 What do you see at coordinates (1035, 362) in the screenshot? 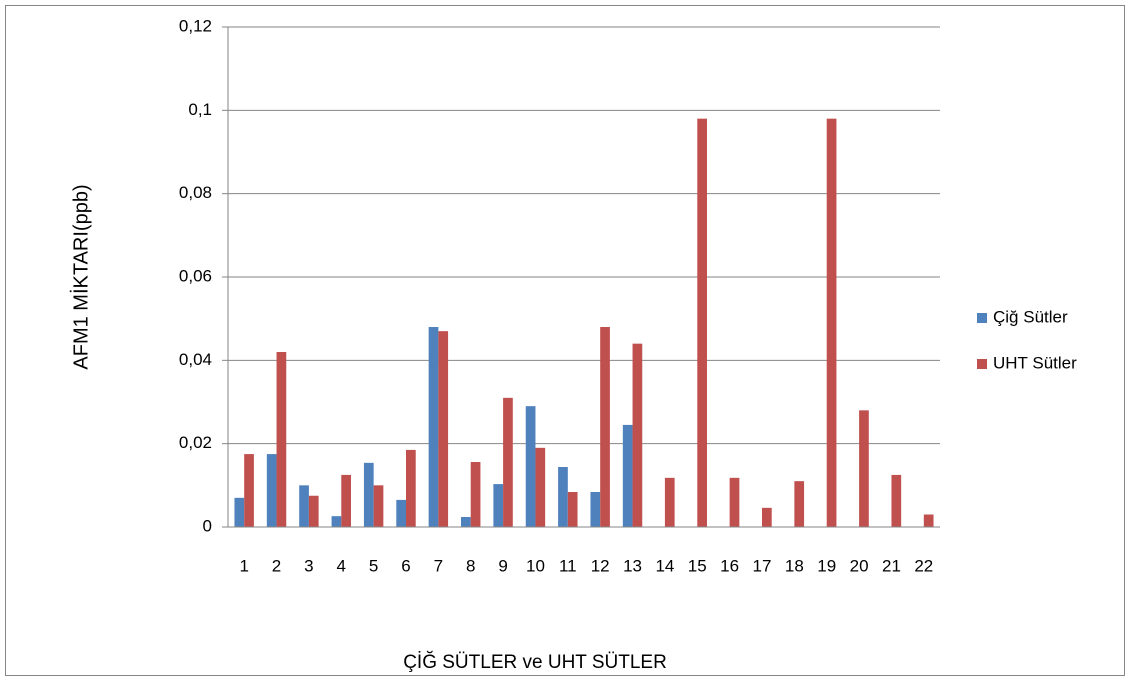
I see `legend-label: UHT Sütler` at bounding box center [1035, 362].